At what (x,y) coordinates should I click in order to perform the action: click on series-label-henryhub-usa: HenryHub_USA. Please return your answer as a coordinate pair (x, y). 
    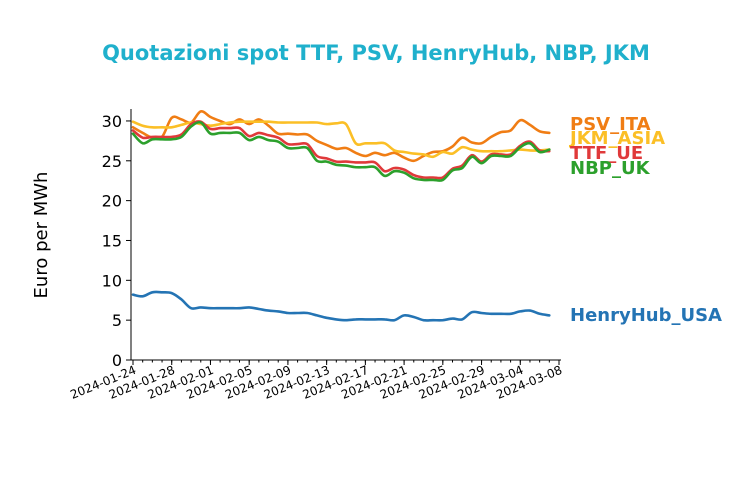
    Looking at the image, I should click on (646, 315).